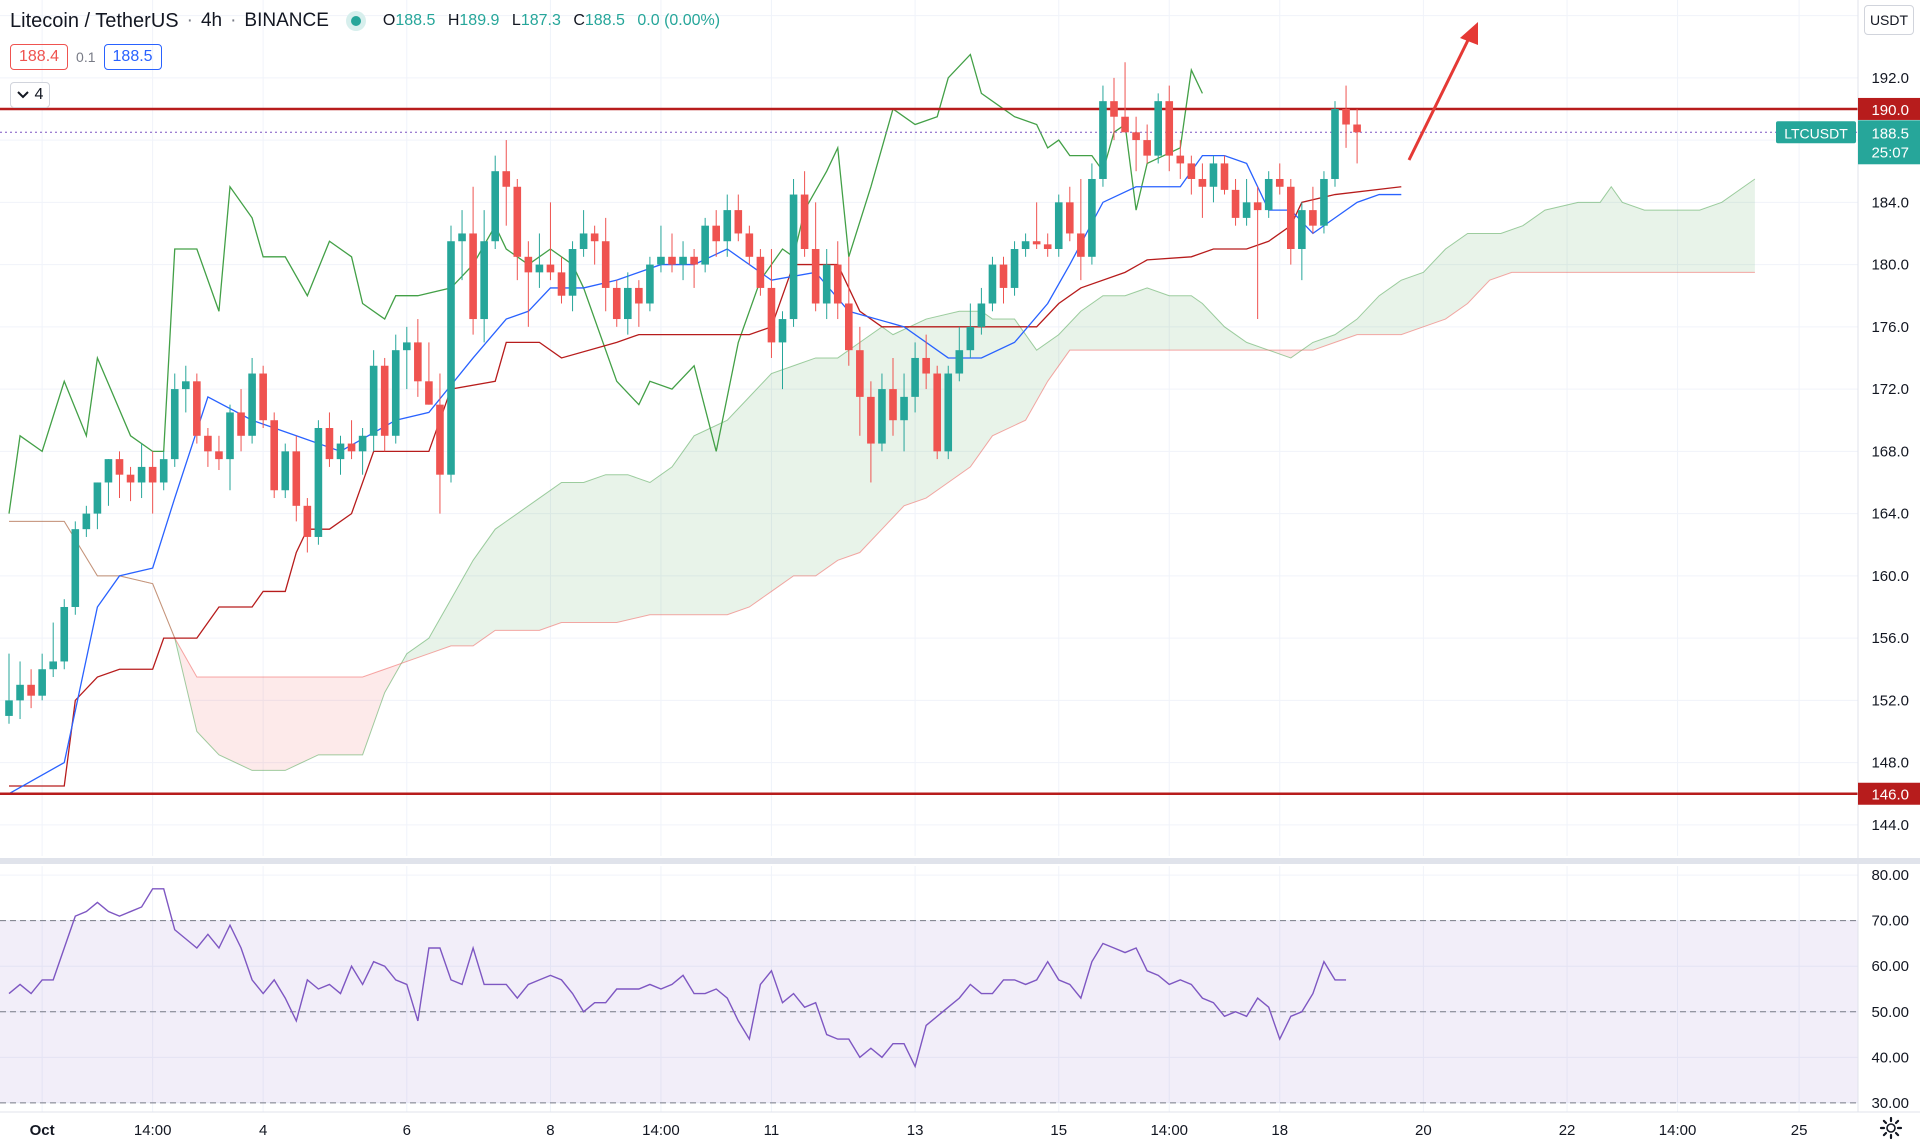 The image size is (1920, 1147). Describe the element at coordinates (1528, 264) in the screenshot. I see `cloud-bullish` at that location.